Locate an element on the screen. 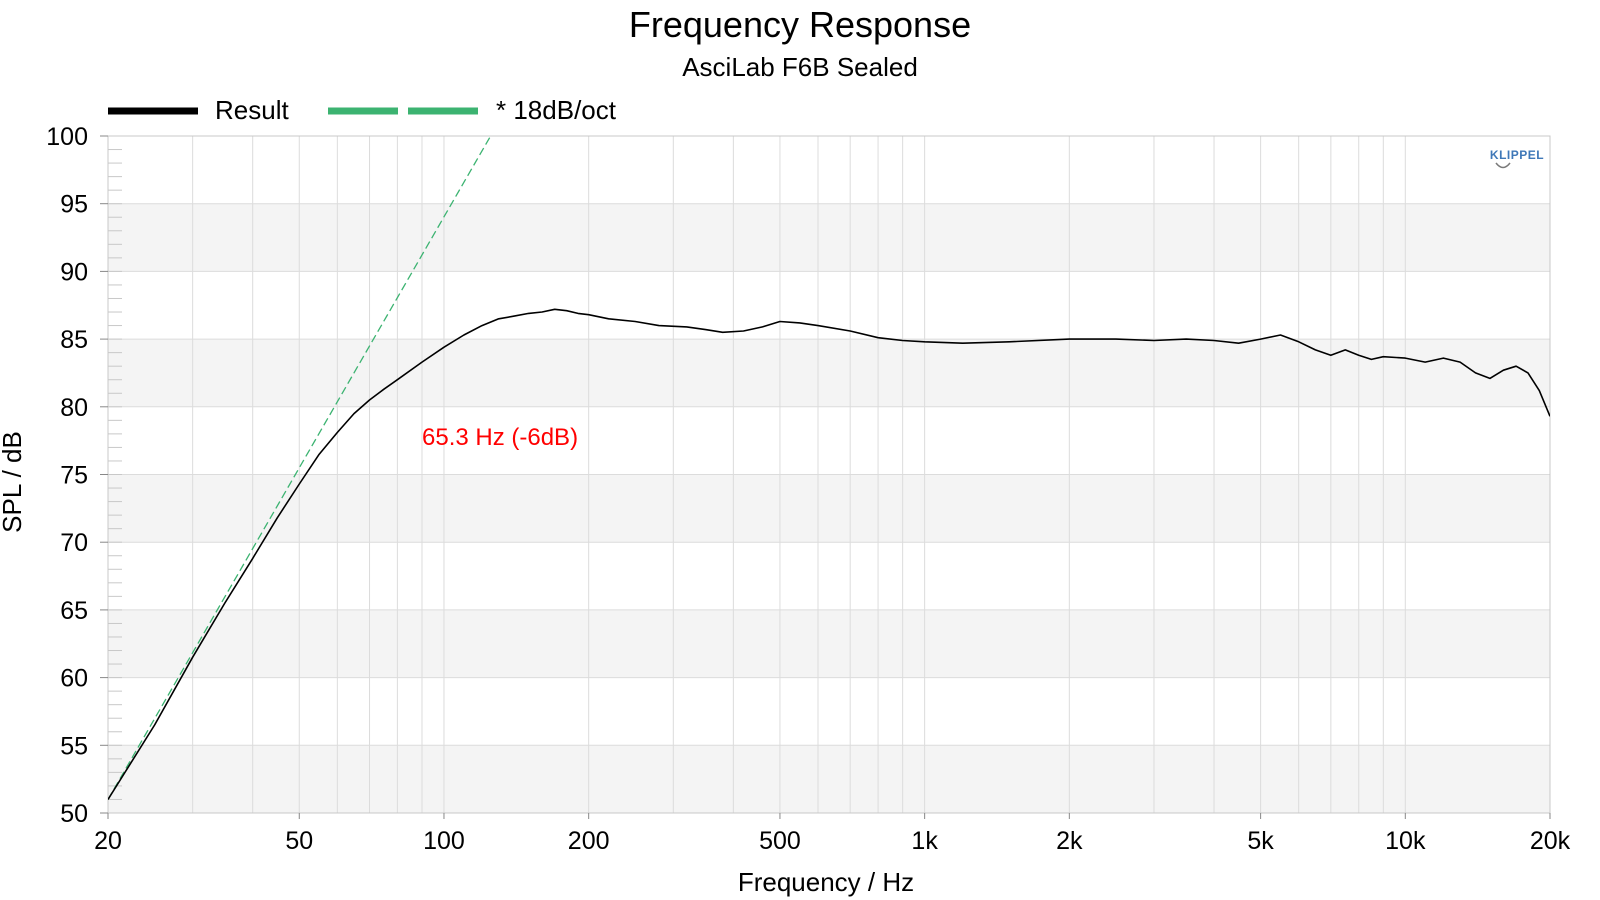 The image size is (1600, 900). x-tick-label: 5k is located at coordinates (1260, 841).